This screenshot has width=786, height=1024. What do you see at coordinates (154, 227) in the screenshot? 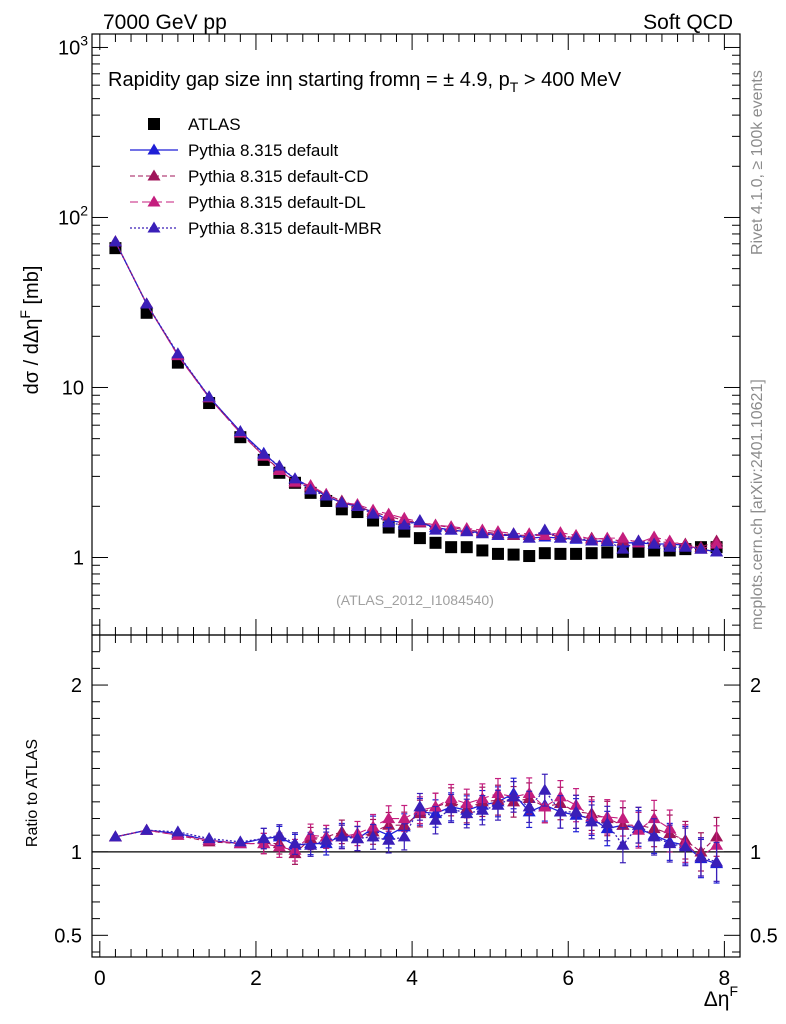
I see `legend-marker-mbr` at bounding box center [154, 227].